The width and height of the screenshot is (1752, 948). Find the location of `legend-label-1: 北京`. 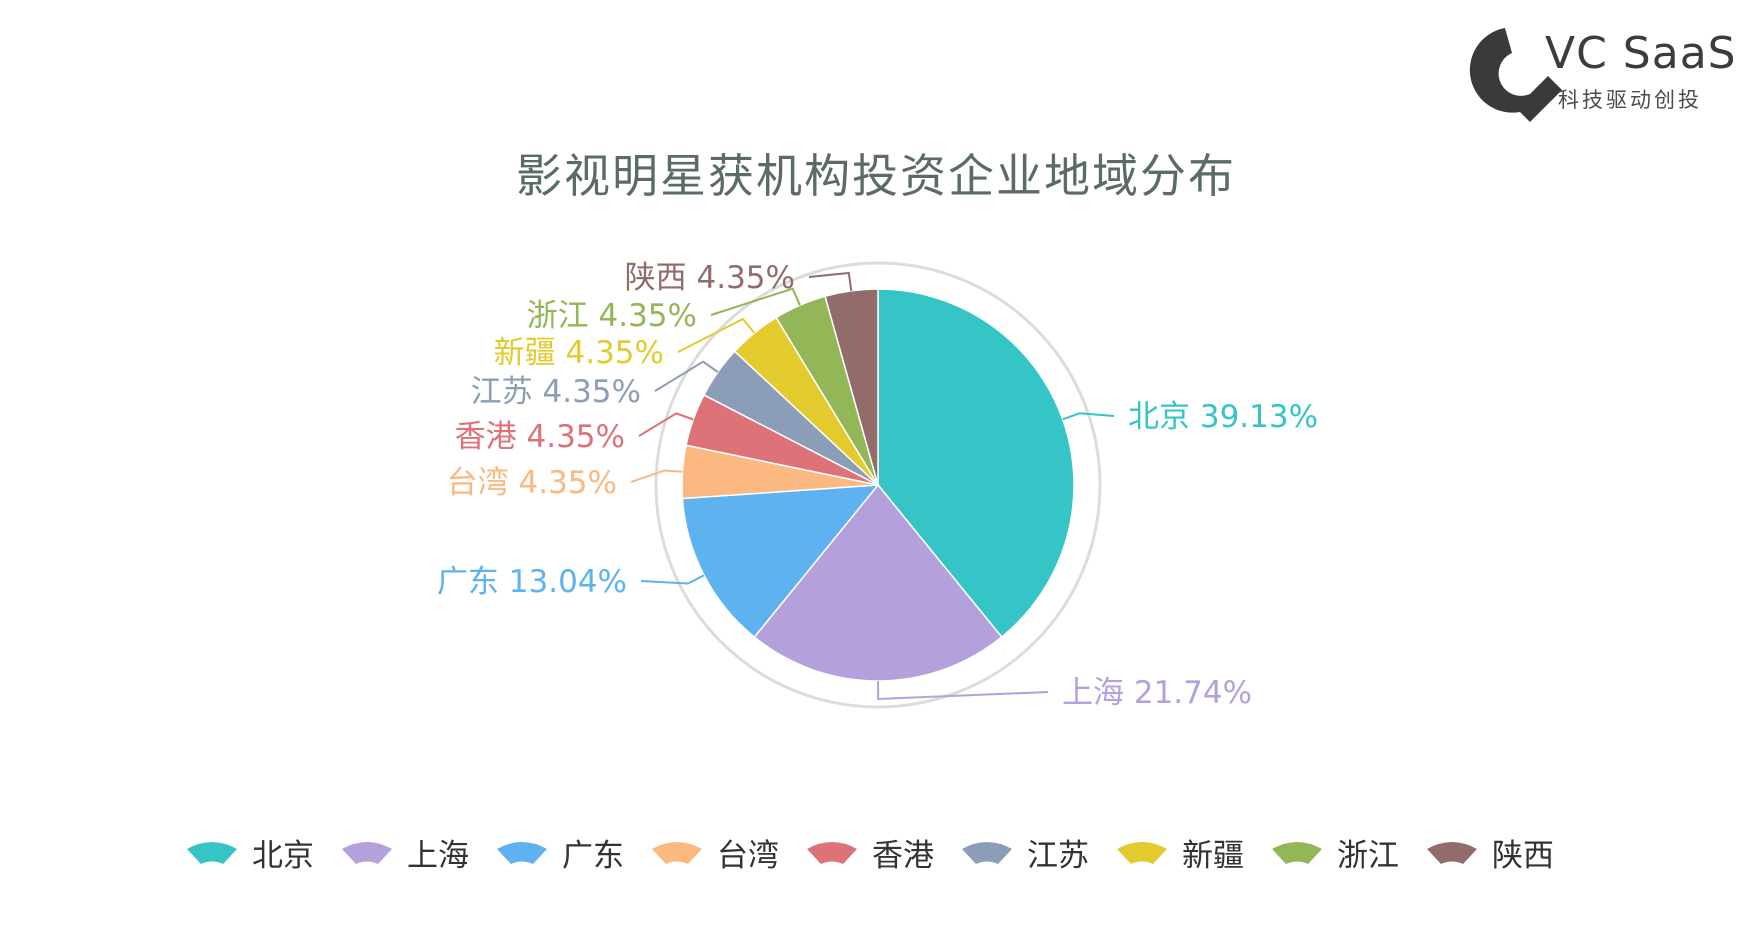

legend-label-1: 北京 is located at coordinates (283, 856).